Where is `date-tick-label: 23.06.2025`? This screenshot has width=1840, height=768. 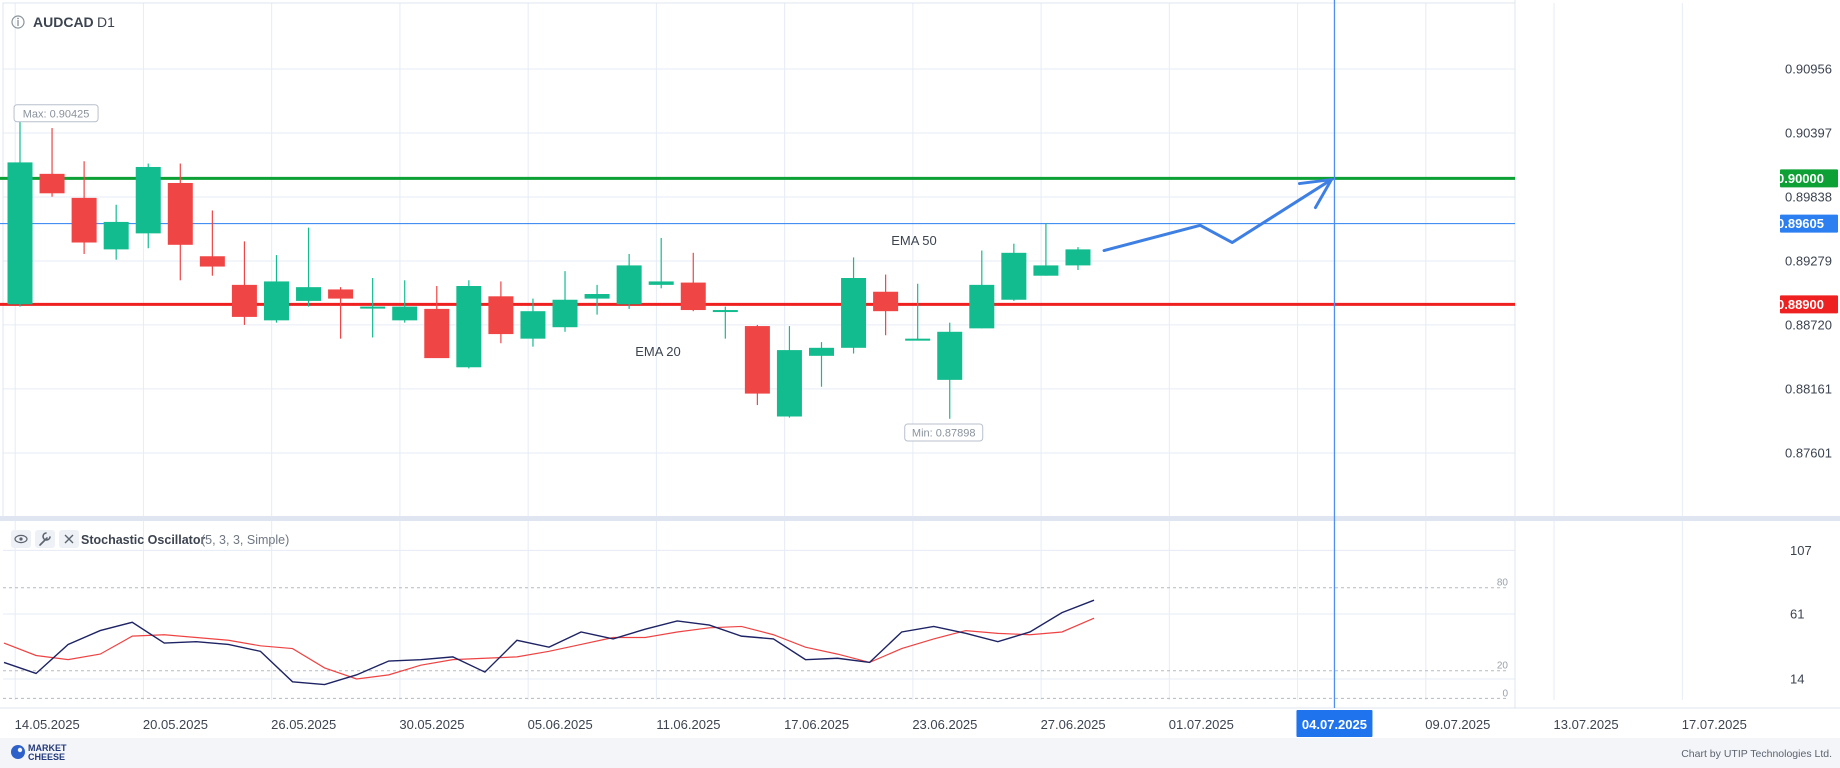
date-tick-label: 23.06.2025 is located at coordinates (944, 724).